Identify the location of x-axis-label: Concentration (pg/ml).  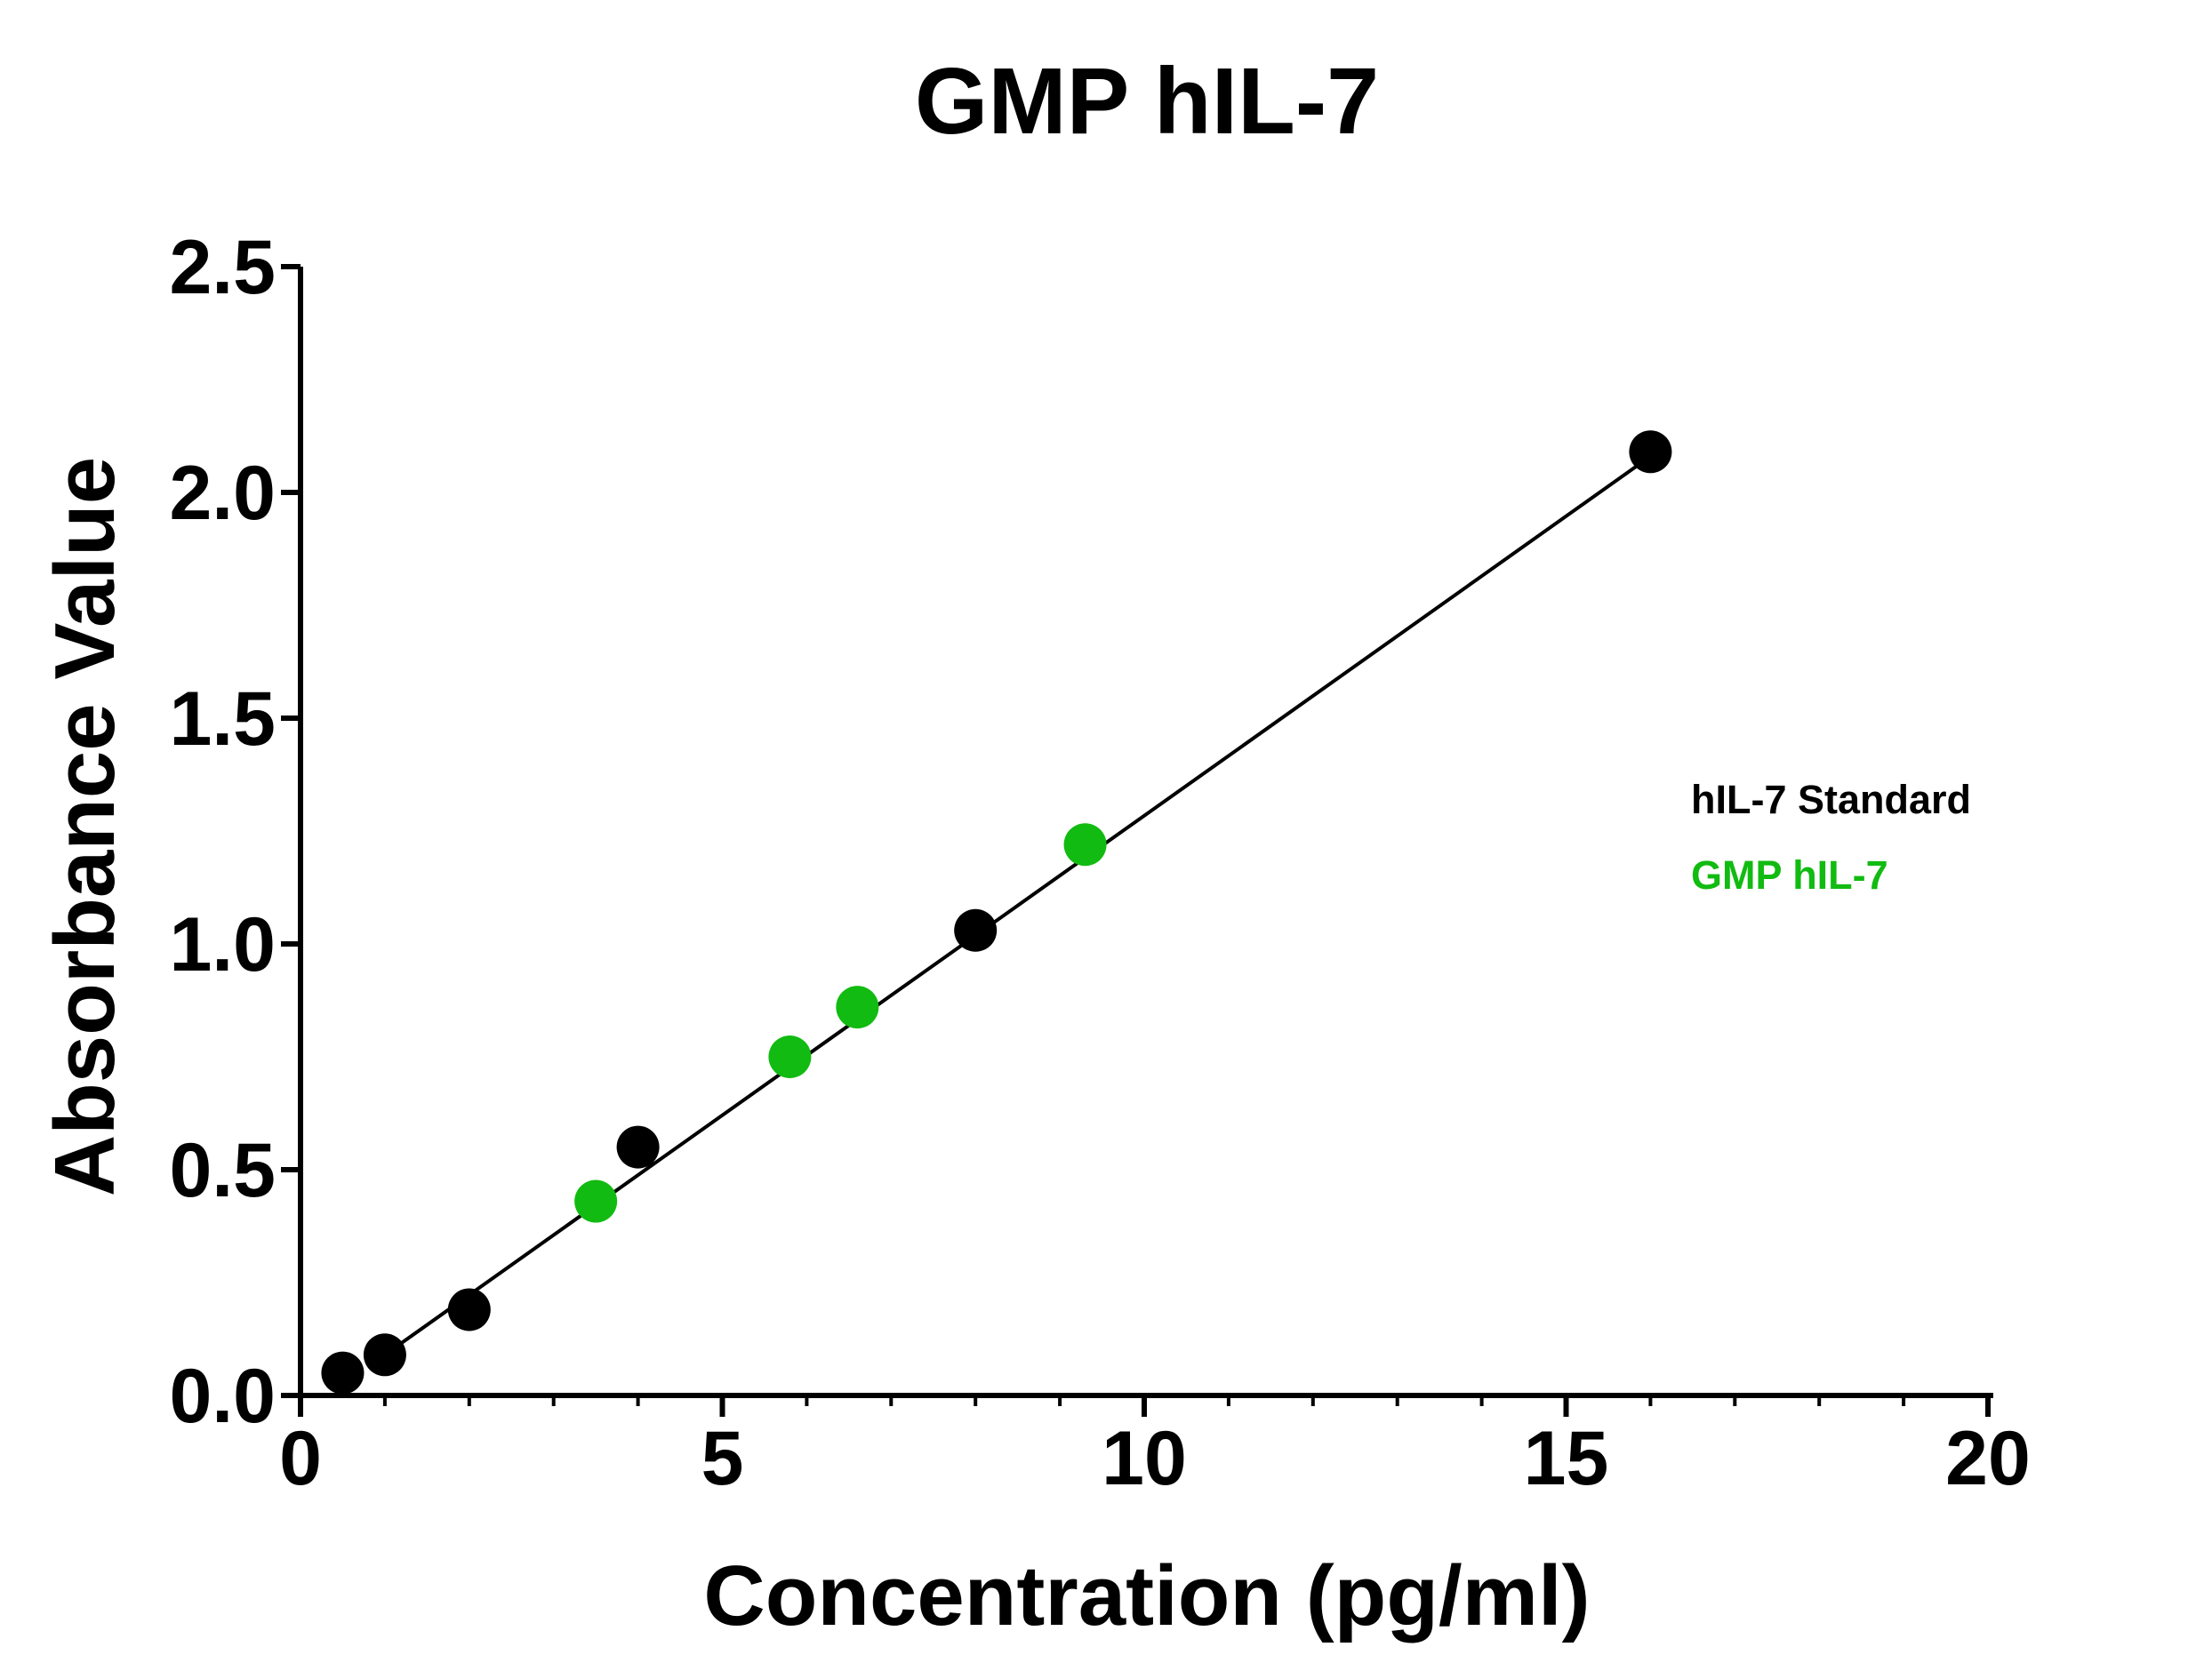
(1146, 1595).